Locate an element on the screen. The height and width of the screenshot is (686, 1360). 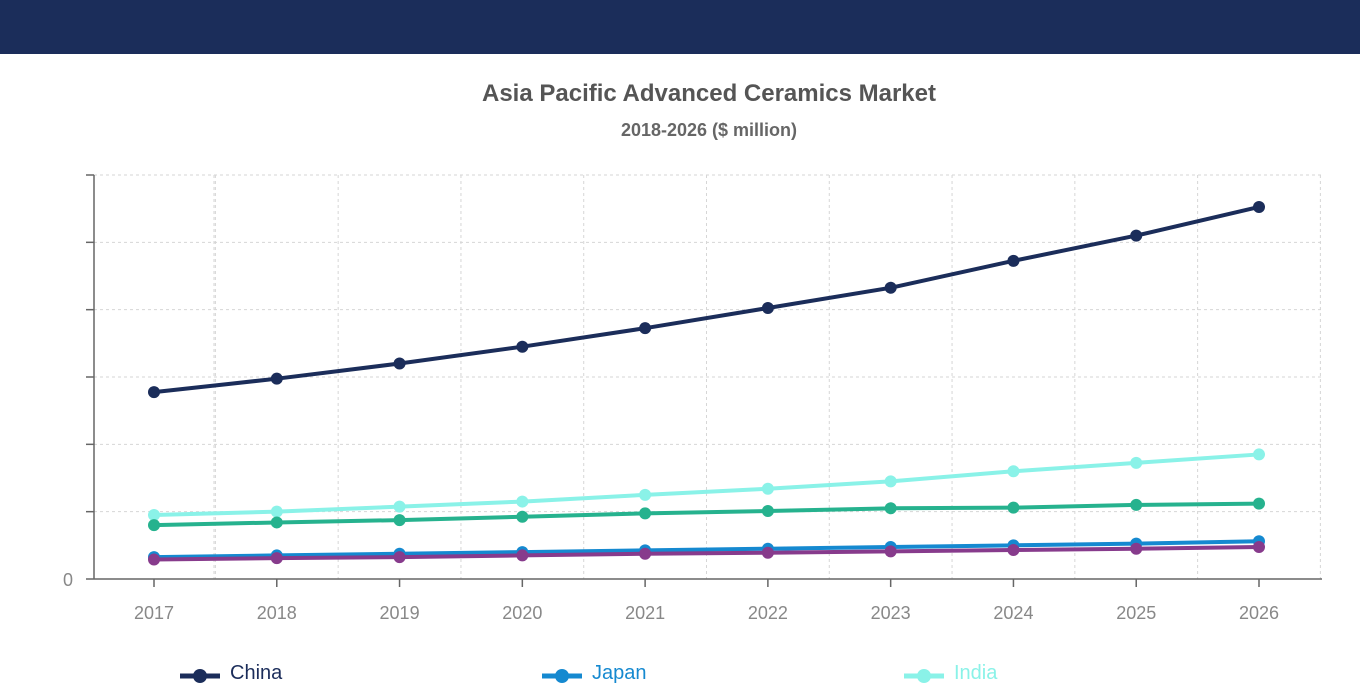
legend-swatch-india is located at coordinates (924, 676).